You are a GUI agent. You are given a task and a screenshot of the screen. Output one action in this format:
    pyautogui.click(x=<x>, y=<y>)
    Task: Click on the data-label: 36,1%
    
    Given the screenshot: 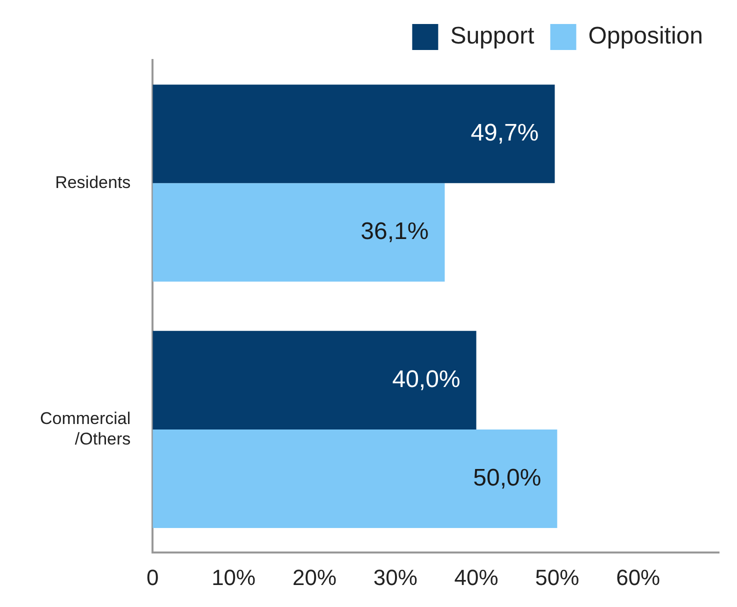 What is the action you would take?
    pyautogui.click(x=394, y=232)
    